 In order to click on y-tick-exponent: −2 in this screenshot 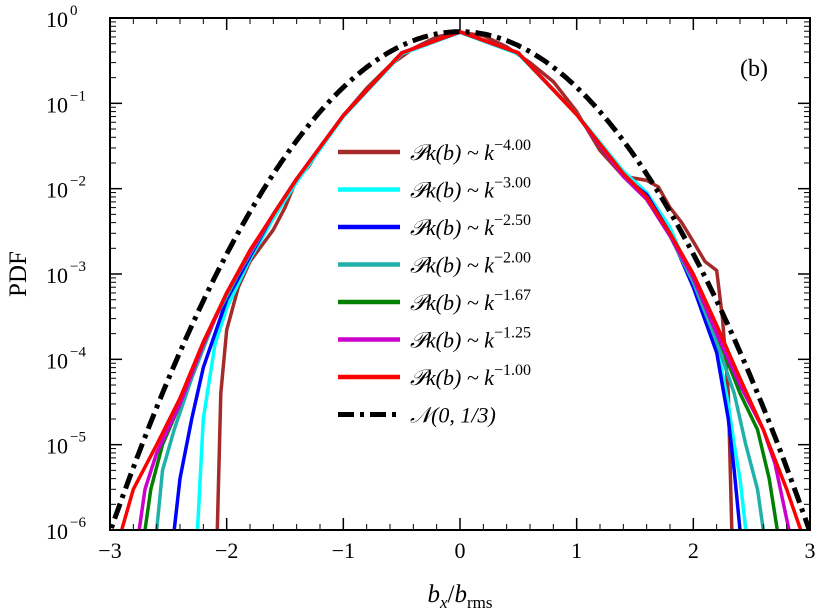, I will do `click(78, 182)`.